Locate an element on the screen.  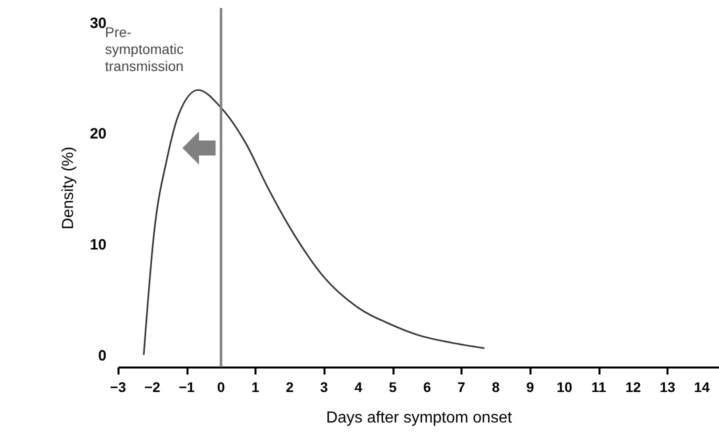
y-tick-label: 20 is located at coordinates (98, 134).